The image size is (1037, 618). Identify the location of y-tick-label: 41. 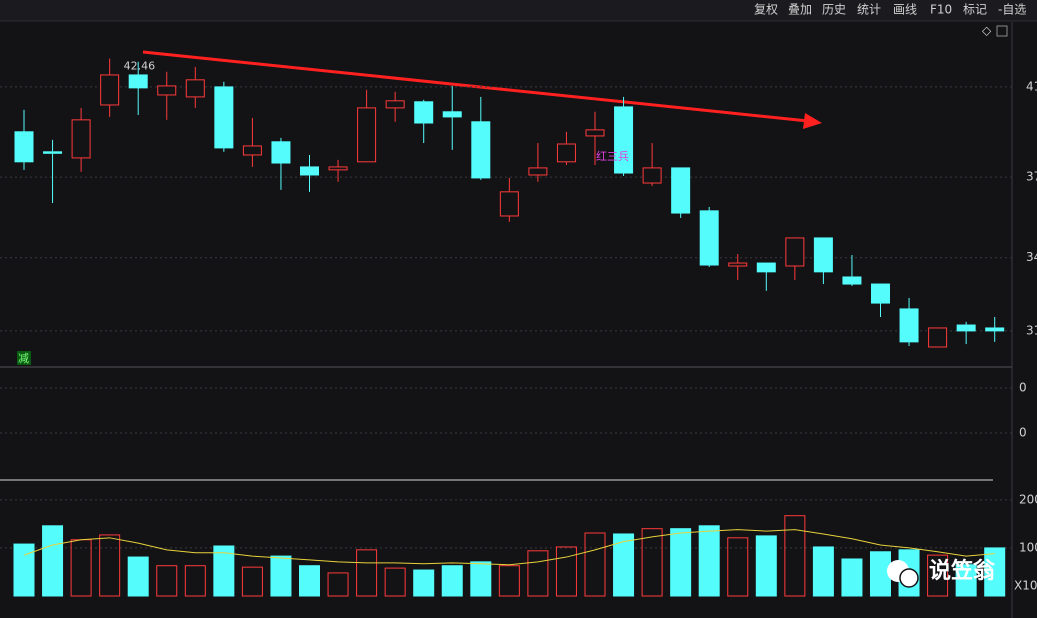
(1031, 86).